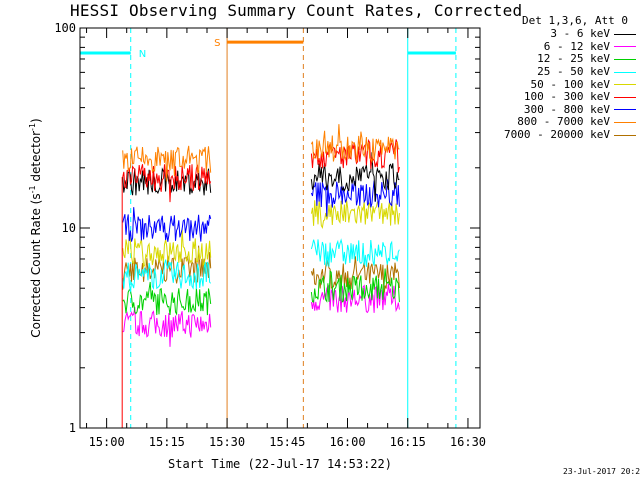  What do you see at coordinates (566, 97) in the screenshot?
I see `legend-entry-label: 100 - 300 keV` at bounding box center [566, 97].